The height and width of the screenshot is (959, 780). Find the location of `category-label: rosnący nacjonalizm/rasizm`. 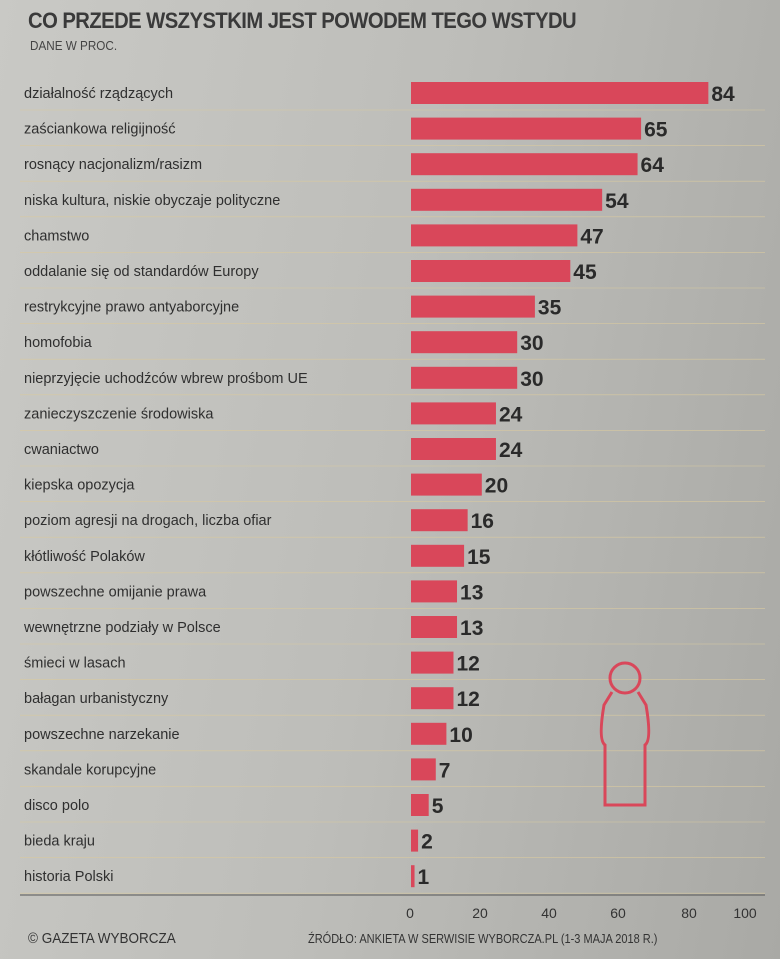

category-label: rosnący nacjonalizm/rasizm is located at coordinates (113, 165).